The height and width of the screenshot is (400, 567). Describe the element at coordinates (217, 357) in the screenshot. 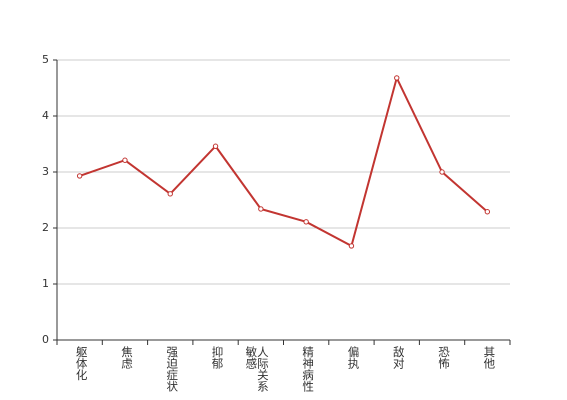

I see `x-tick-label: 抑郁` at that location.